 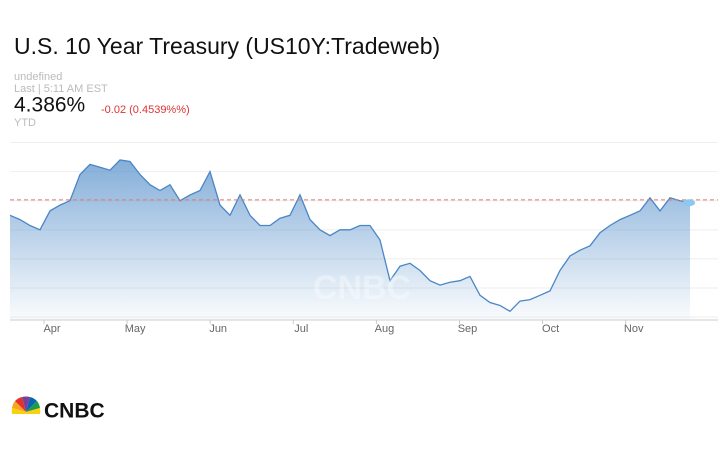 What do you see at coordinates (145, 110) in the screenshot?
I see `change: -0.02 (0.4539%%)` at bounding box center [145, 110].